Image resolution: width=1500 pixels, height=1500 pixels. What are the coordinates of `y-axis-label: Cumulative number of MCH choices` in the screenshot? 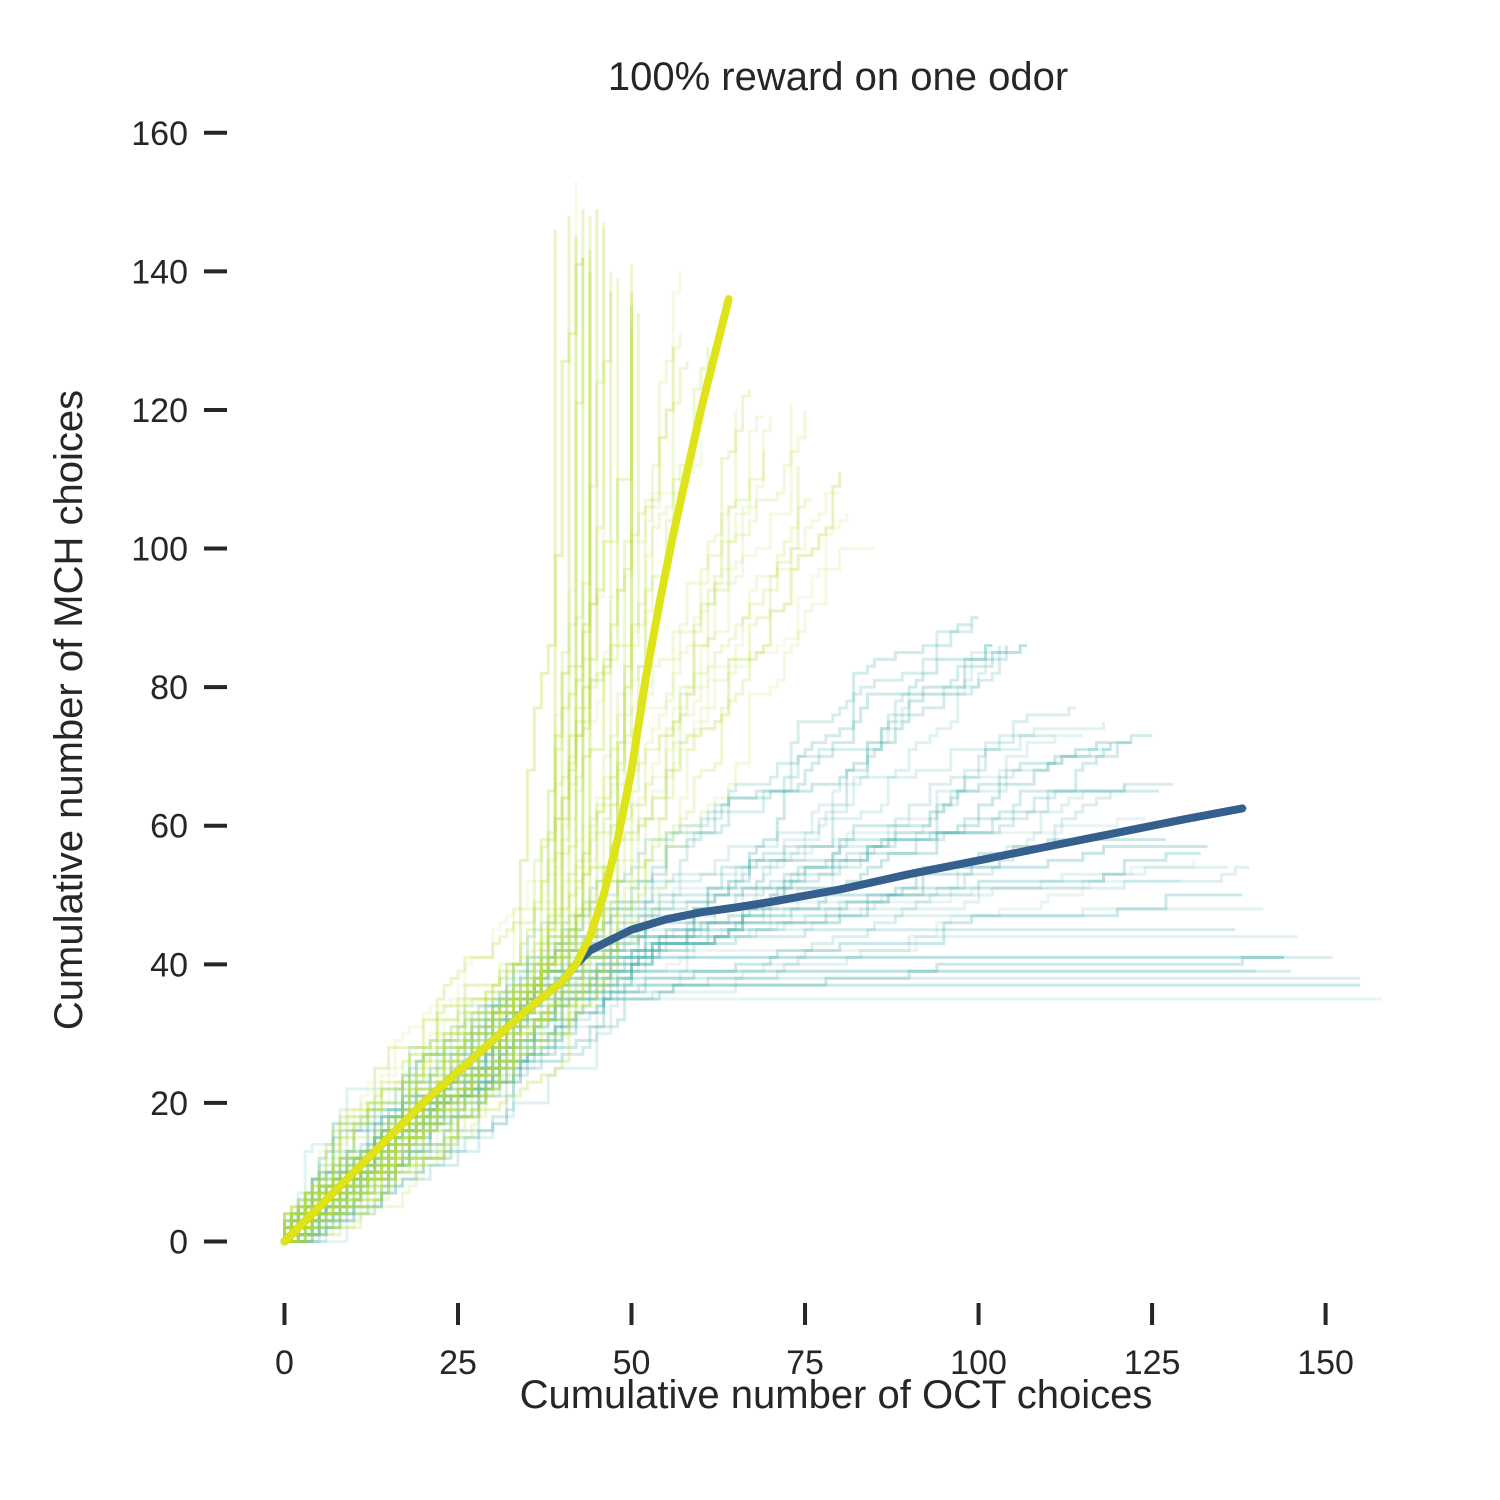 It's located at (69, 710).